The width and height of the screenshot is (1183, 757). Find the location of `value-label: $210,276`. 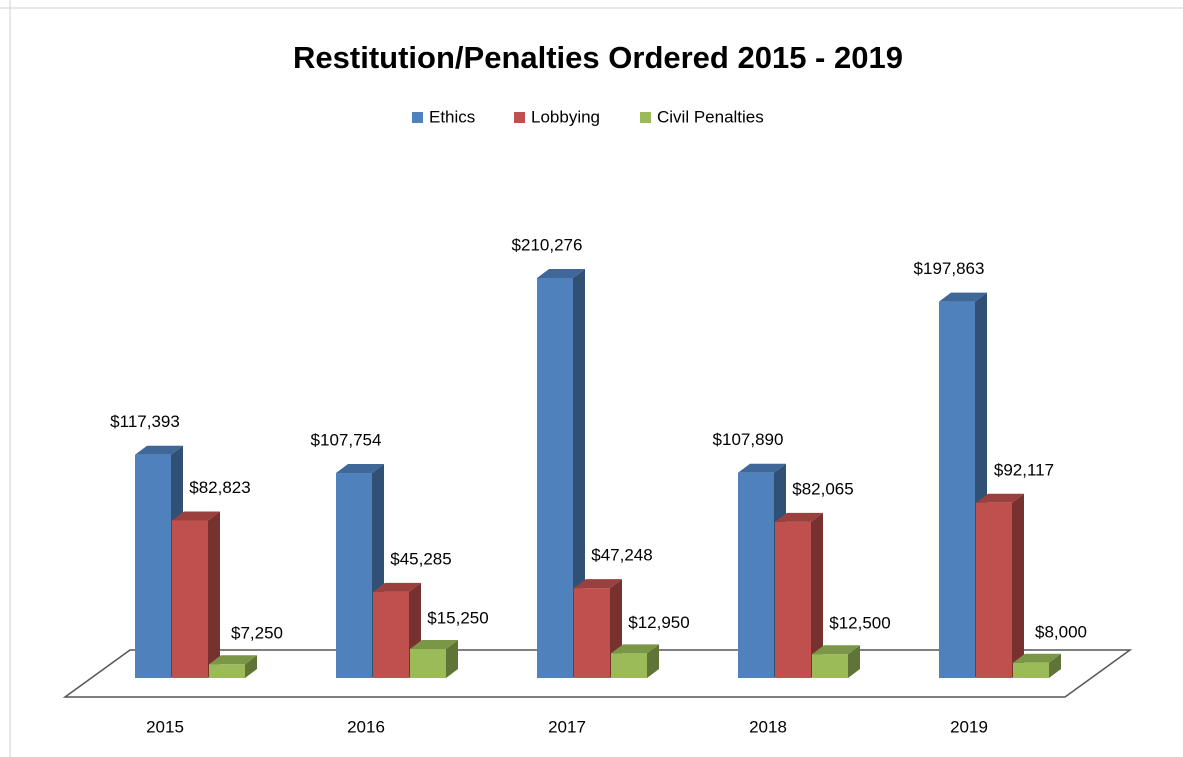

value-label: $210,276 is located at coordinates (547, 244).